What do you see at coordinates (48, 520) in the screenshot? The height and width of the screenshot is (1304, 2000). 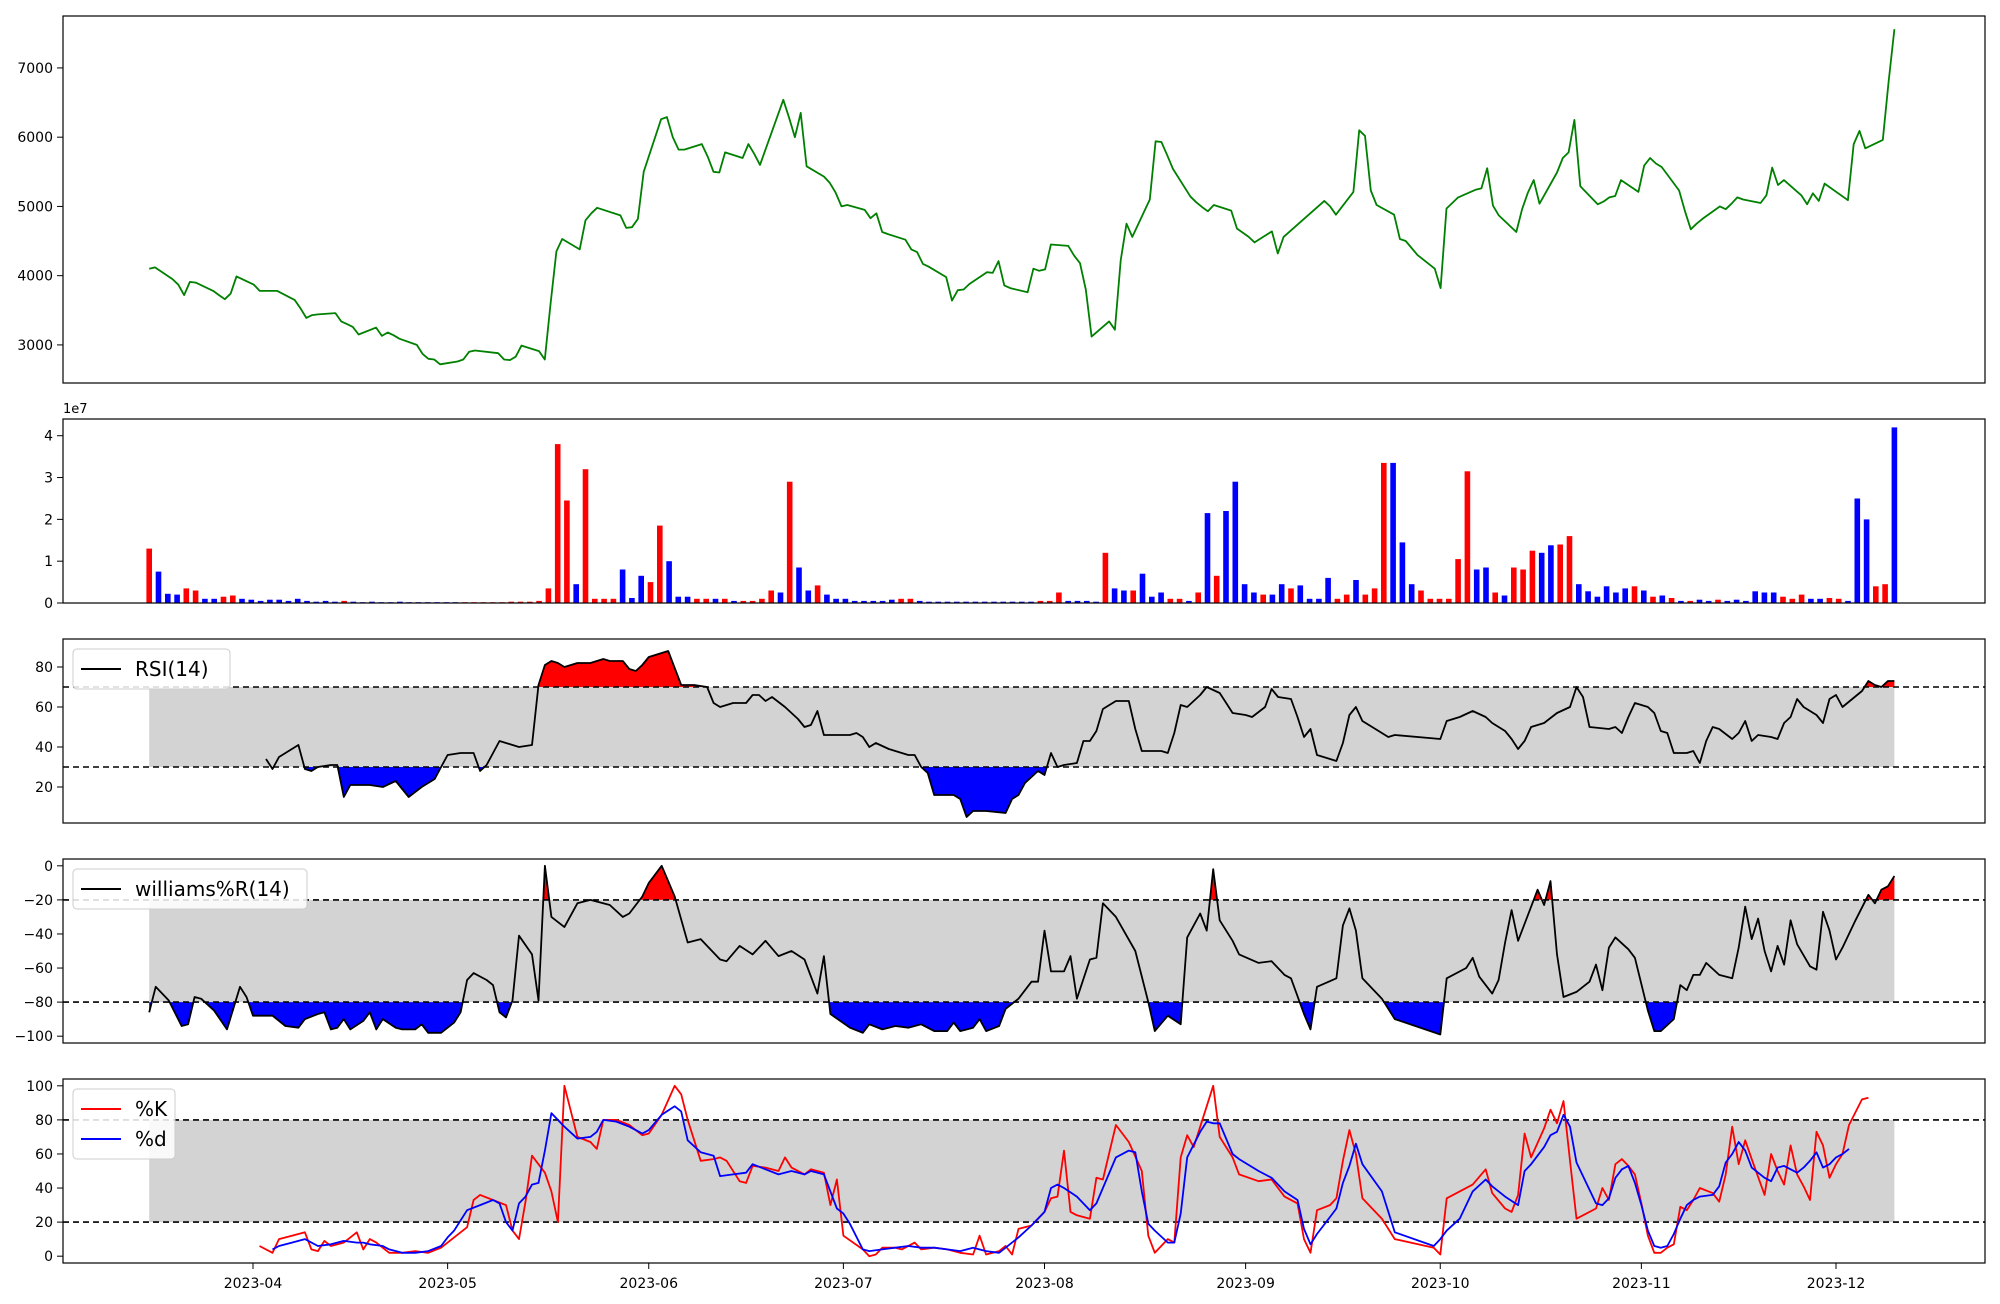 I see `volume-ytick-label: 2` at bounding box center [48, 520].